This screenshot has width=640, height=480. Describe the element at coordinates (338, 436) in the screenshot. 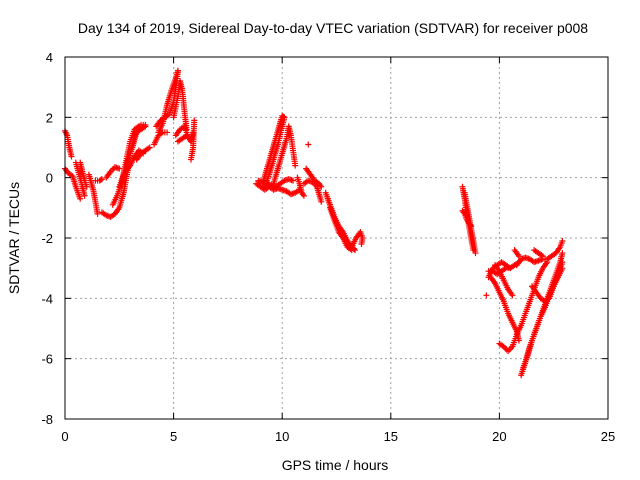

I see `x-tick-labels: 0 5 10 15 20 25` at that location.